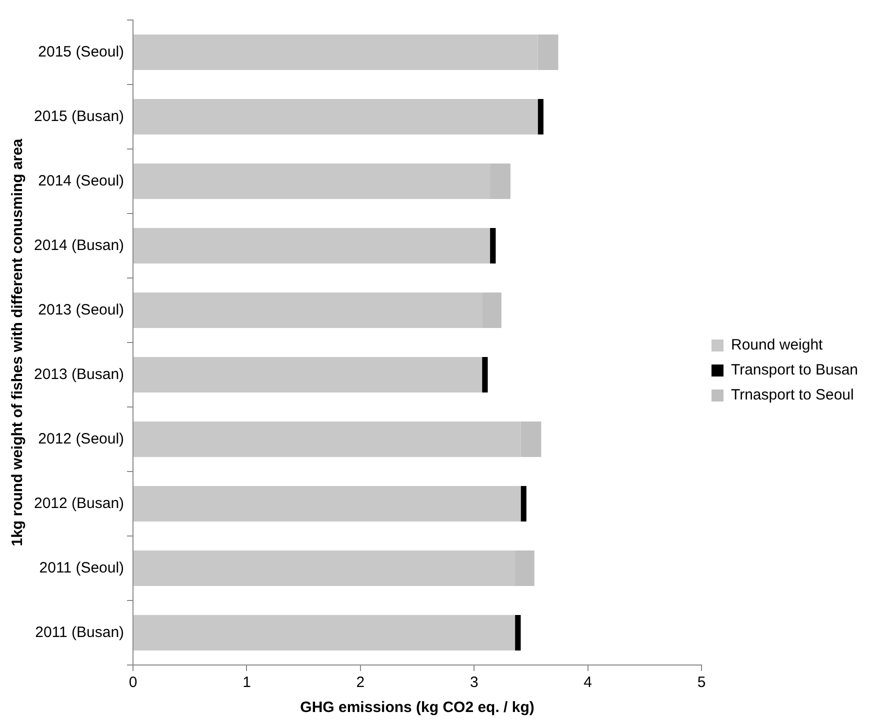  Describe the element at coordinates (417, 707) in the screenshot. I see `x-axis-title: GHG emissions (kg CO2 eq. / kg)` at that location.